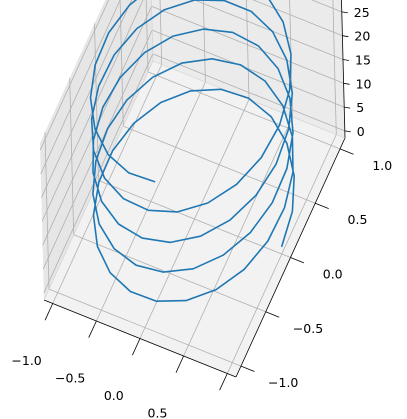  What do you see at coordinates (333, 273) in the screenshot?
I see `y-tick-label: 0.0` at bounding box center [333, 273].